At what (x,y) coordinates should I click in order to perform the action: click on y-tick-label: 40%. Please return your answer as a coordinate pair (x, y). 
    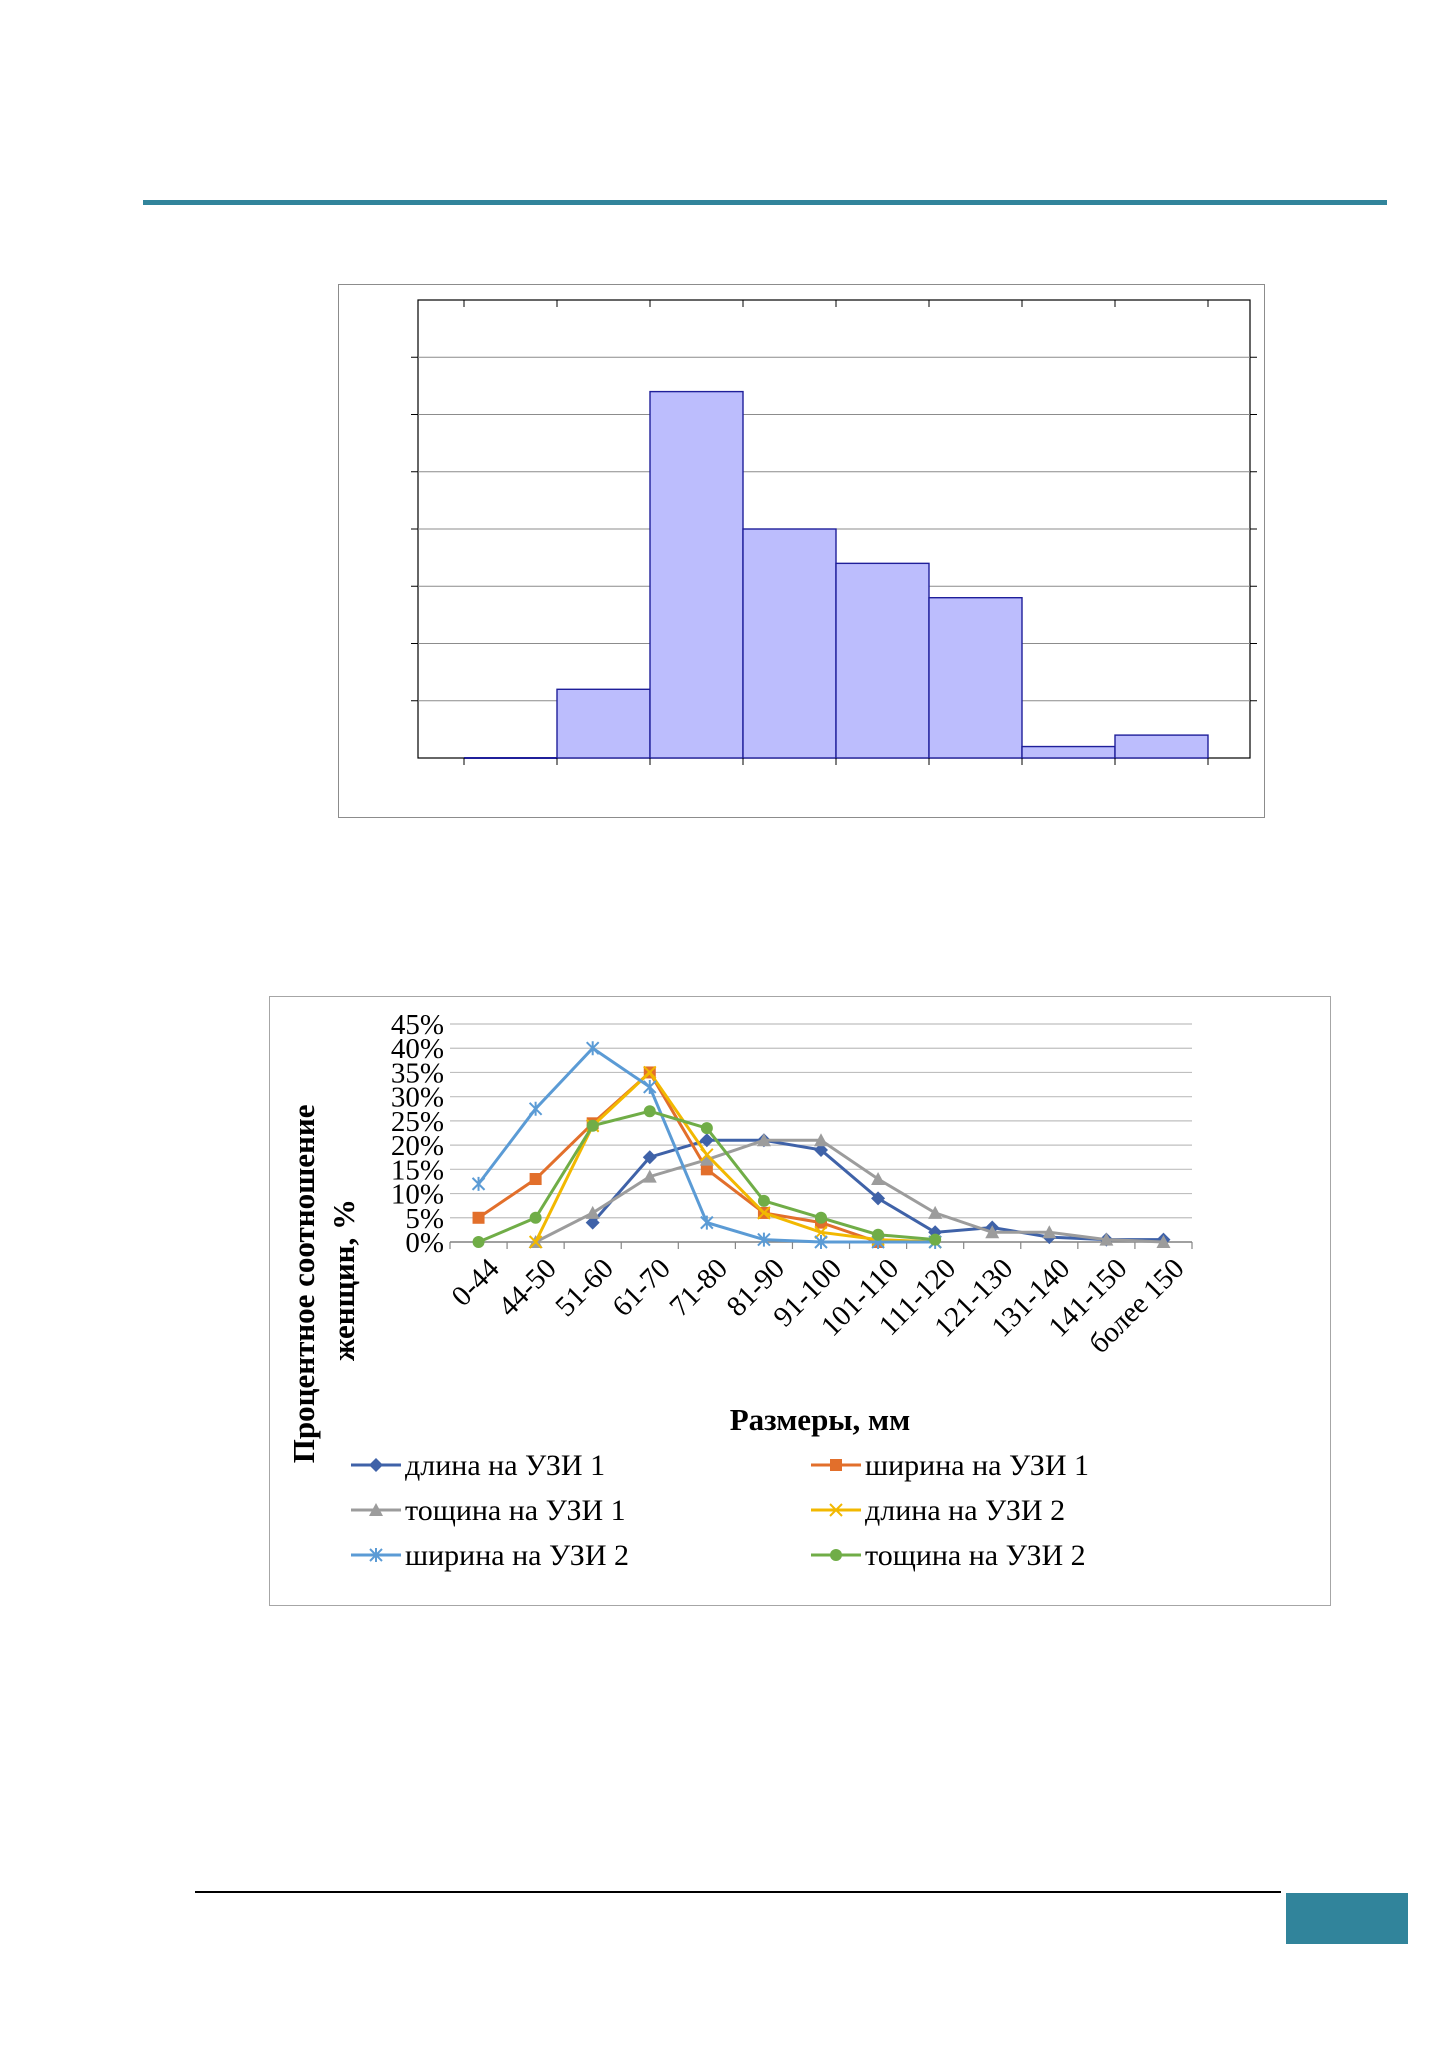
    Looking at the image, I should click on (417, 1049).